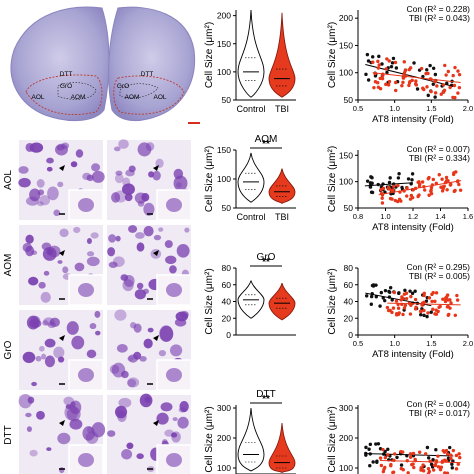 The height and width of the screenshot is (474, 474). What do you see at coordinates (413, 354) in the screenshot?
I see `x-axis-label: AT8 intensity (Fold)` at bounding box center [413, 354].